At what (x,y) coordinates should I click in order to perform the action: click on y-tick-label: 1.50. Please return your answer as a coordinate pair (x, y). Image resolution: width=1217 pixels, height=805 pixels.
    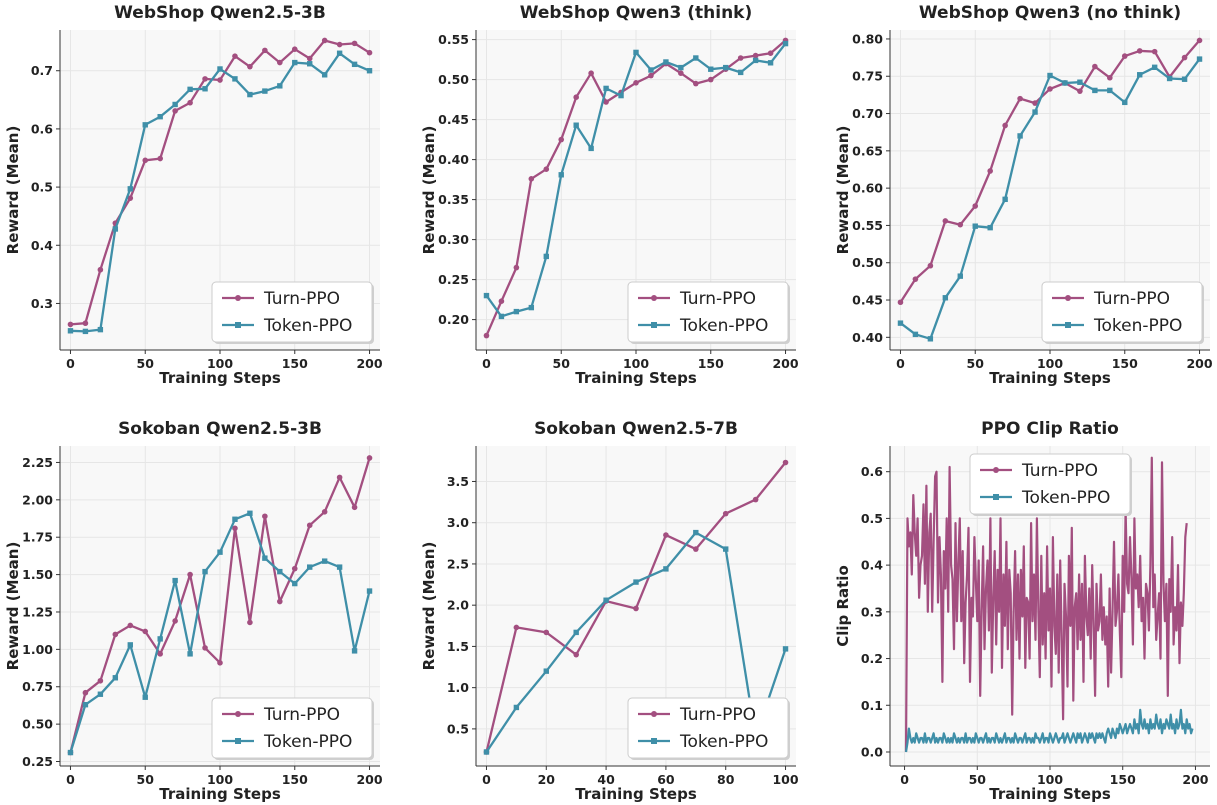
    Looking at the image, I should click on (37, 574).